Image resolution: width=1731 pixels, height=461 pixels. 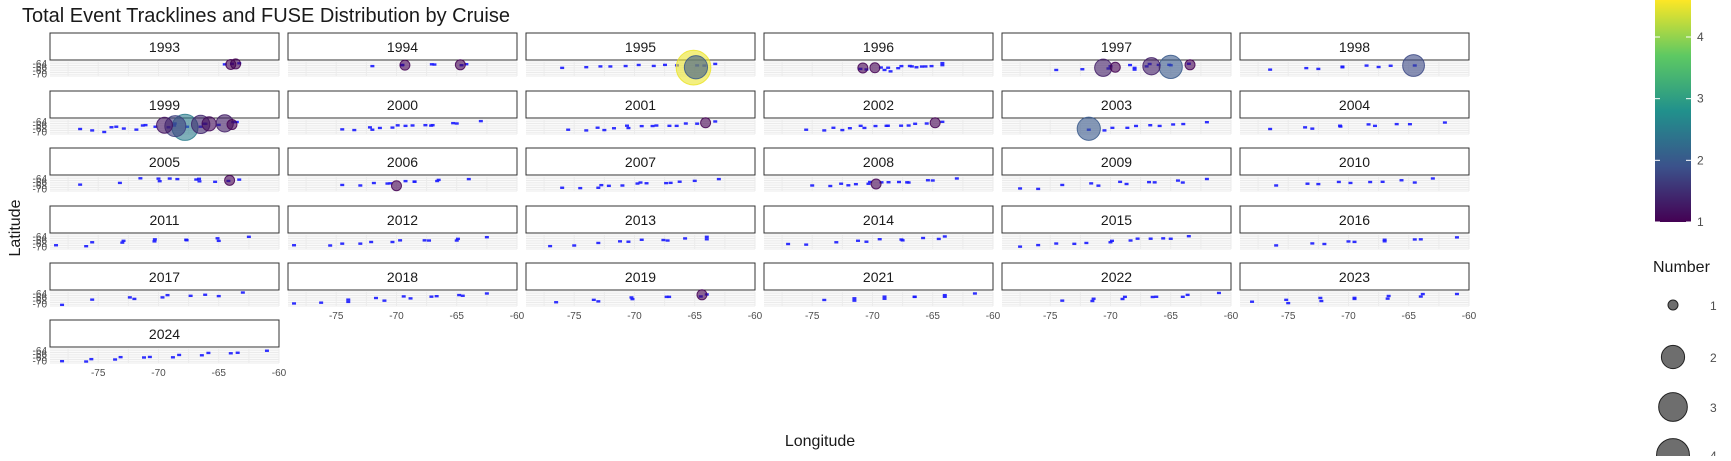 What do you see at coordinates (1686, 380) in the screenshot?
I see `size-legend-items: 1 2 3 4` at bounding box center [1686, 380].